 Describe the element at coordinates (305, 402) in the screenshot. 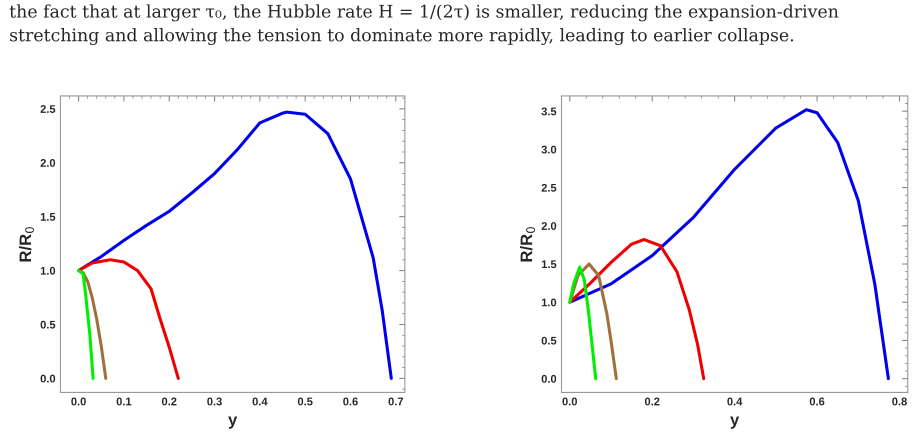

I see `x-tick-label: 0.5` at that location.